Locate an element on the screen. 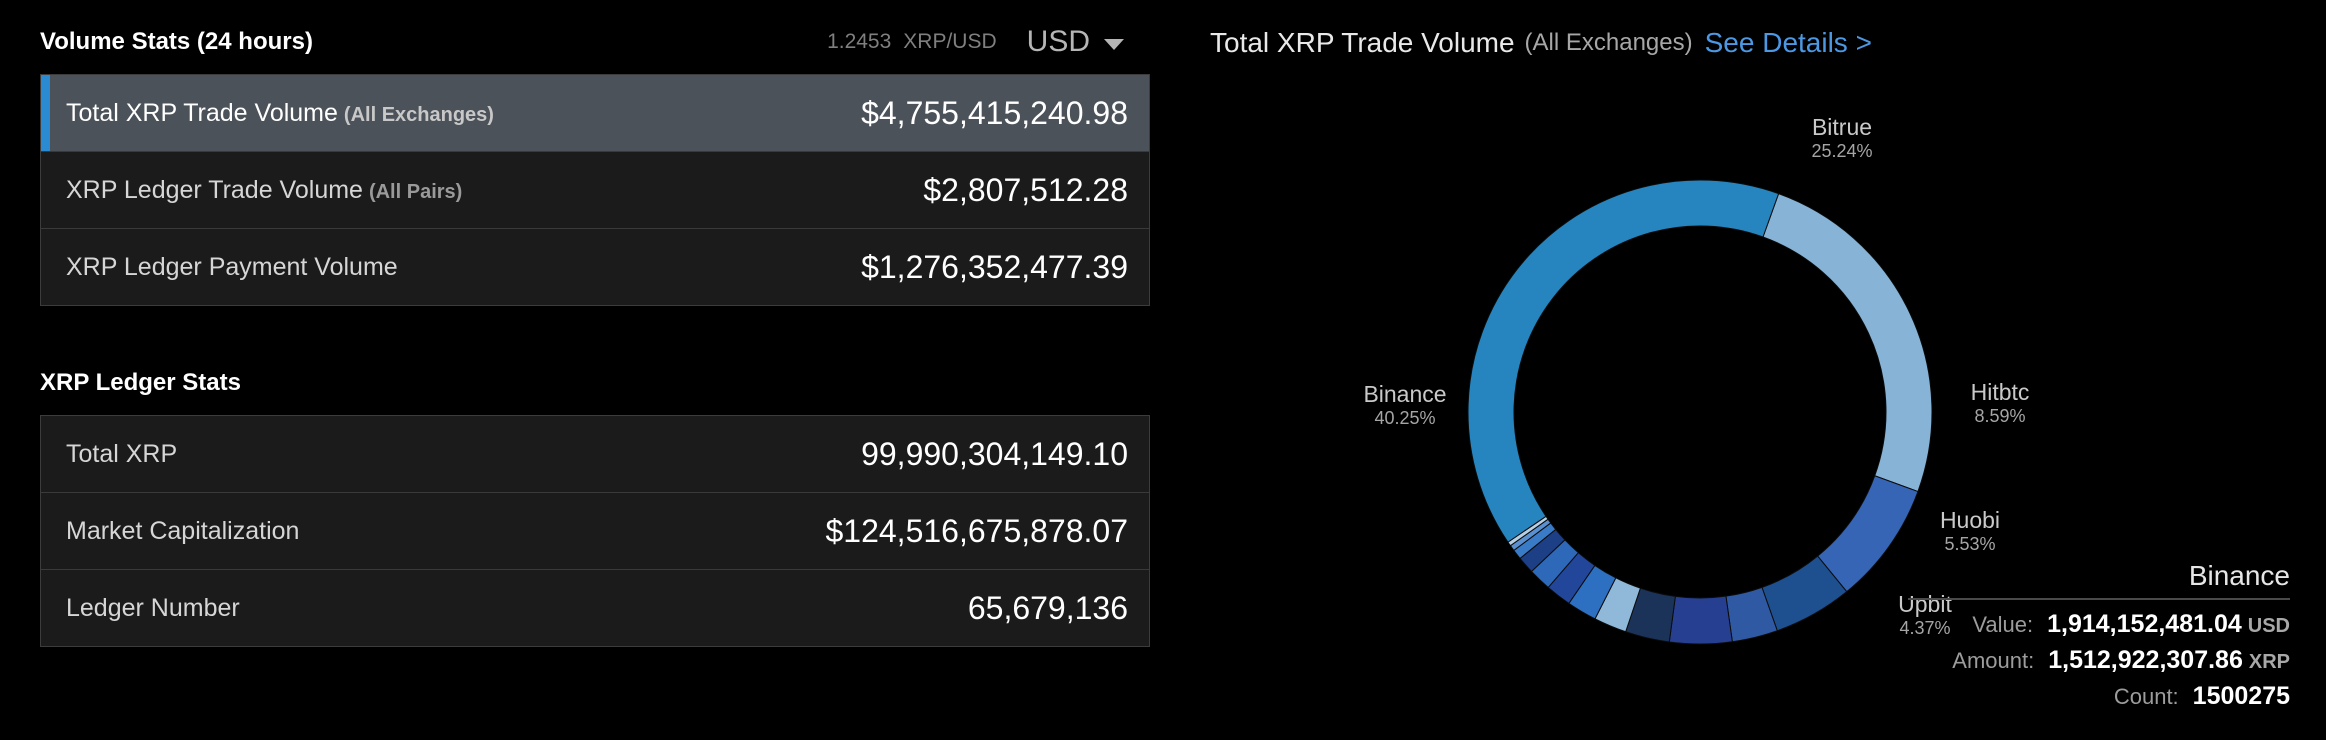 Image resolution: width=2326 pixels, height=740 pixels. ledger-stats-header: XRP Ledger Stats is located at coordinates (595, 383).